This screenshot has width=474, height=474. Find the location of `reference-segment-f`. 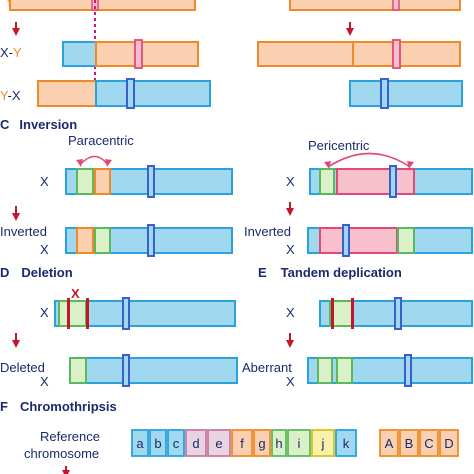

reference-segment-f is located at coordinates (242, 443).